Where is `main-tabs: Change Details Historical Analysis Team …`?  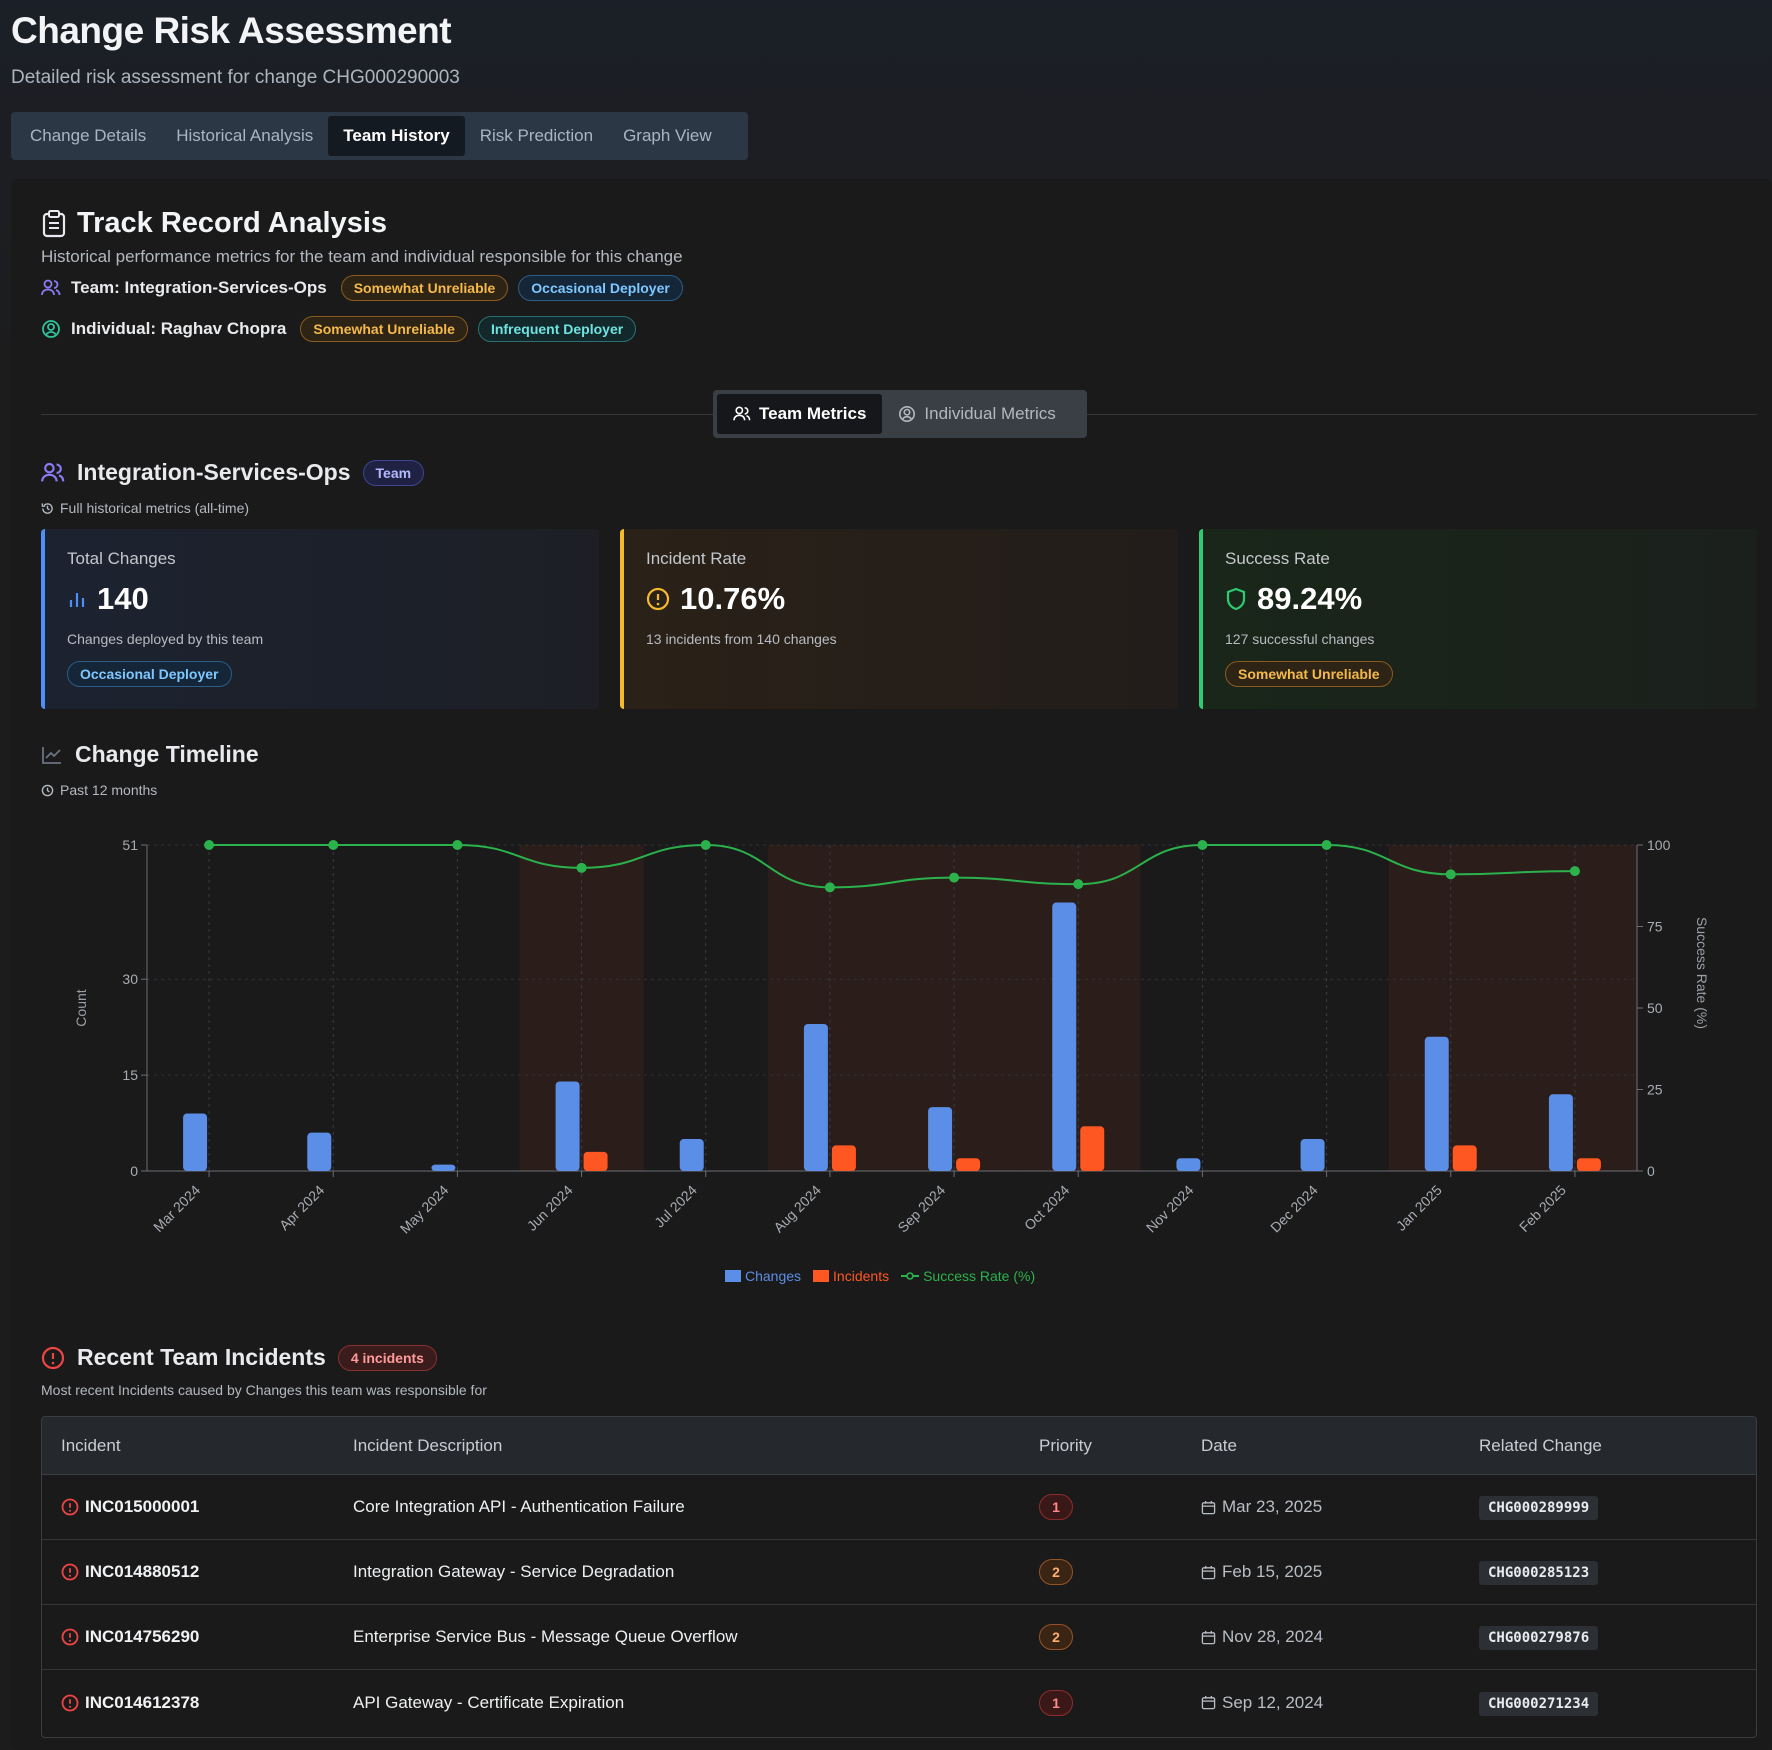 main-tabs: Change Details Historical Analysis Team … is located at coordinates (379, 136).